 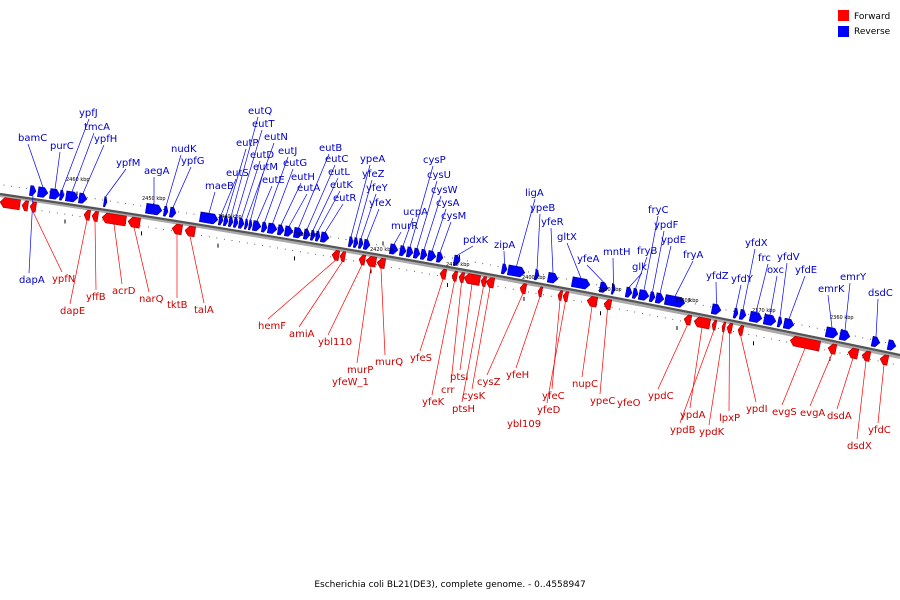 What do you see at coordinates (661, 396) in the screenshot?
I see `gene-label-ypdC: ypdC` at bounding box center [661, 396].